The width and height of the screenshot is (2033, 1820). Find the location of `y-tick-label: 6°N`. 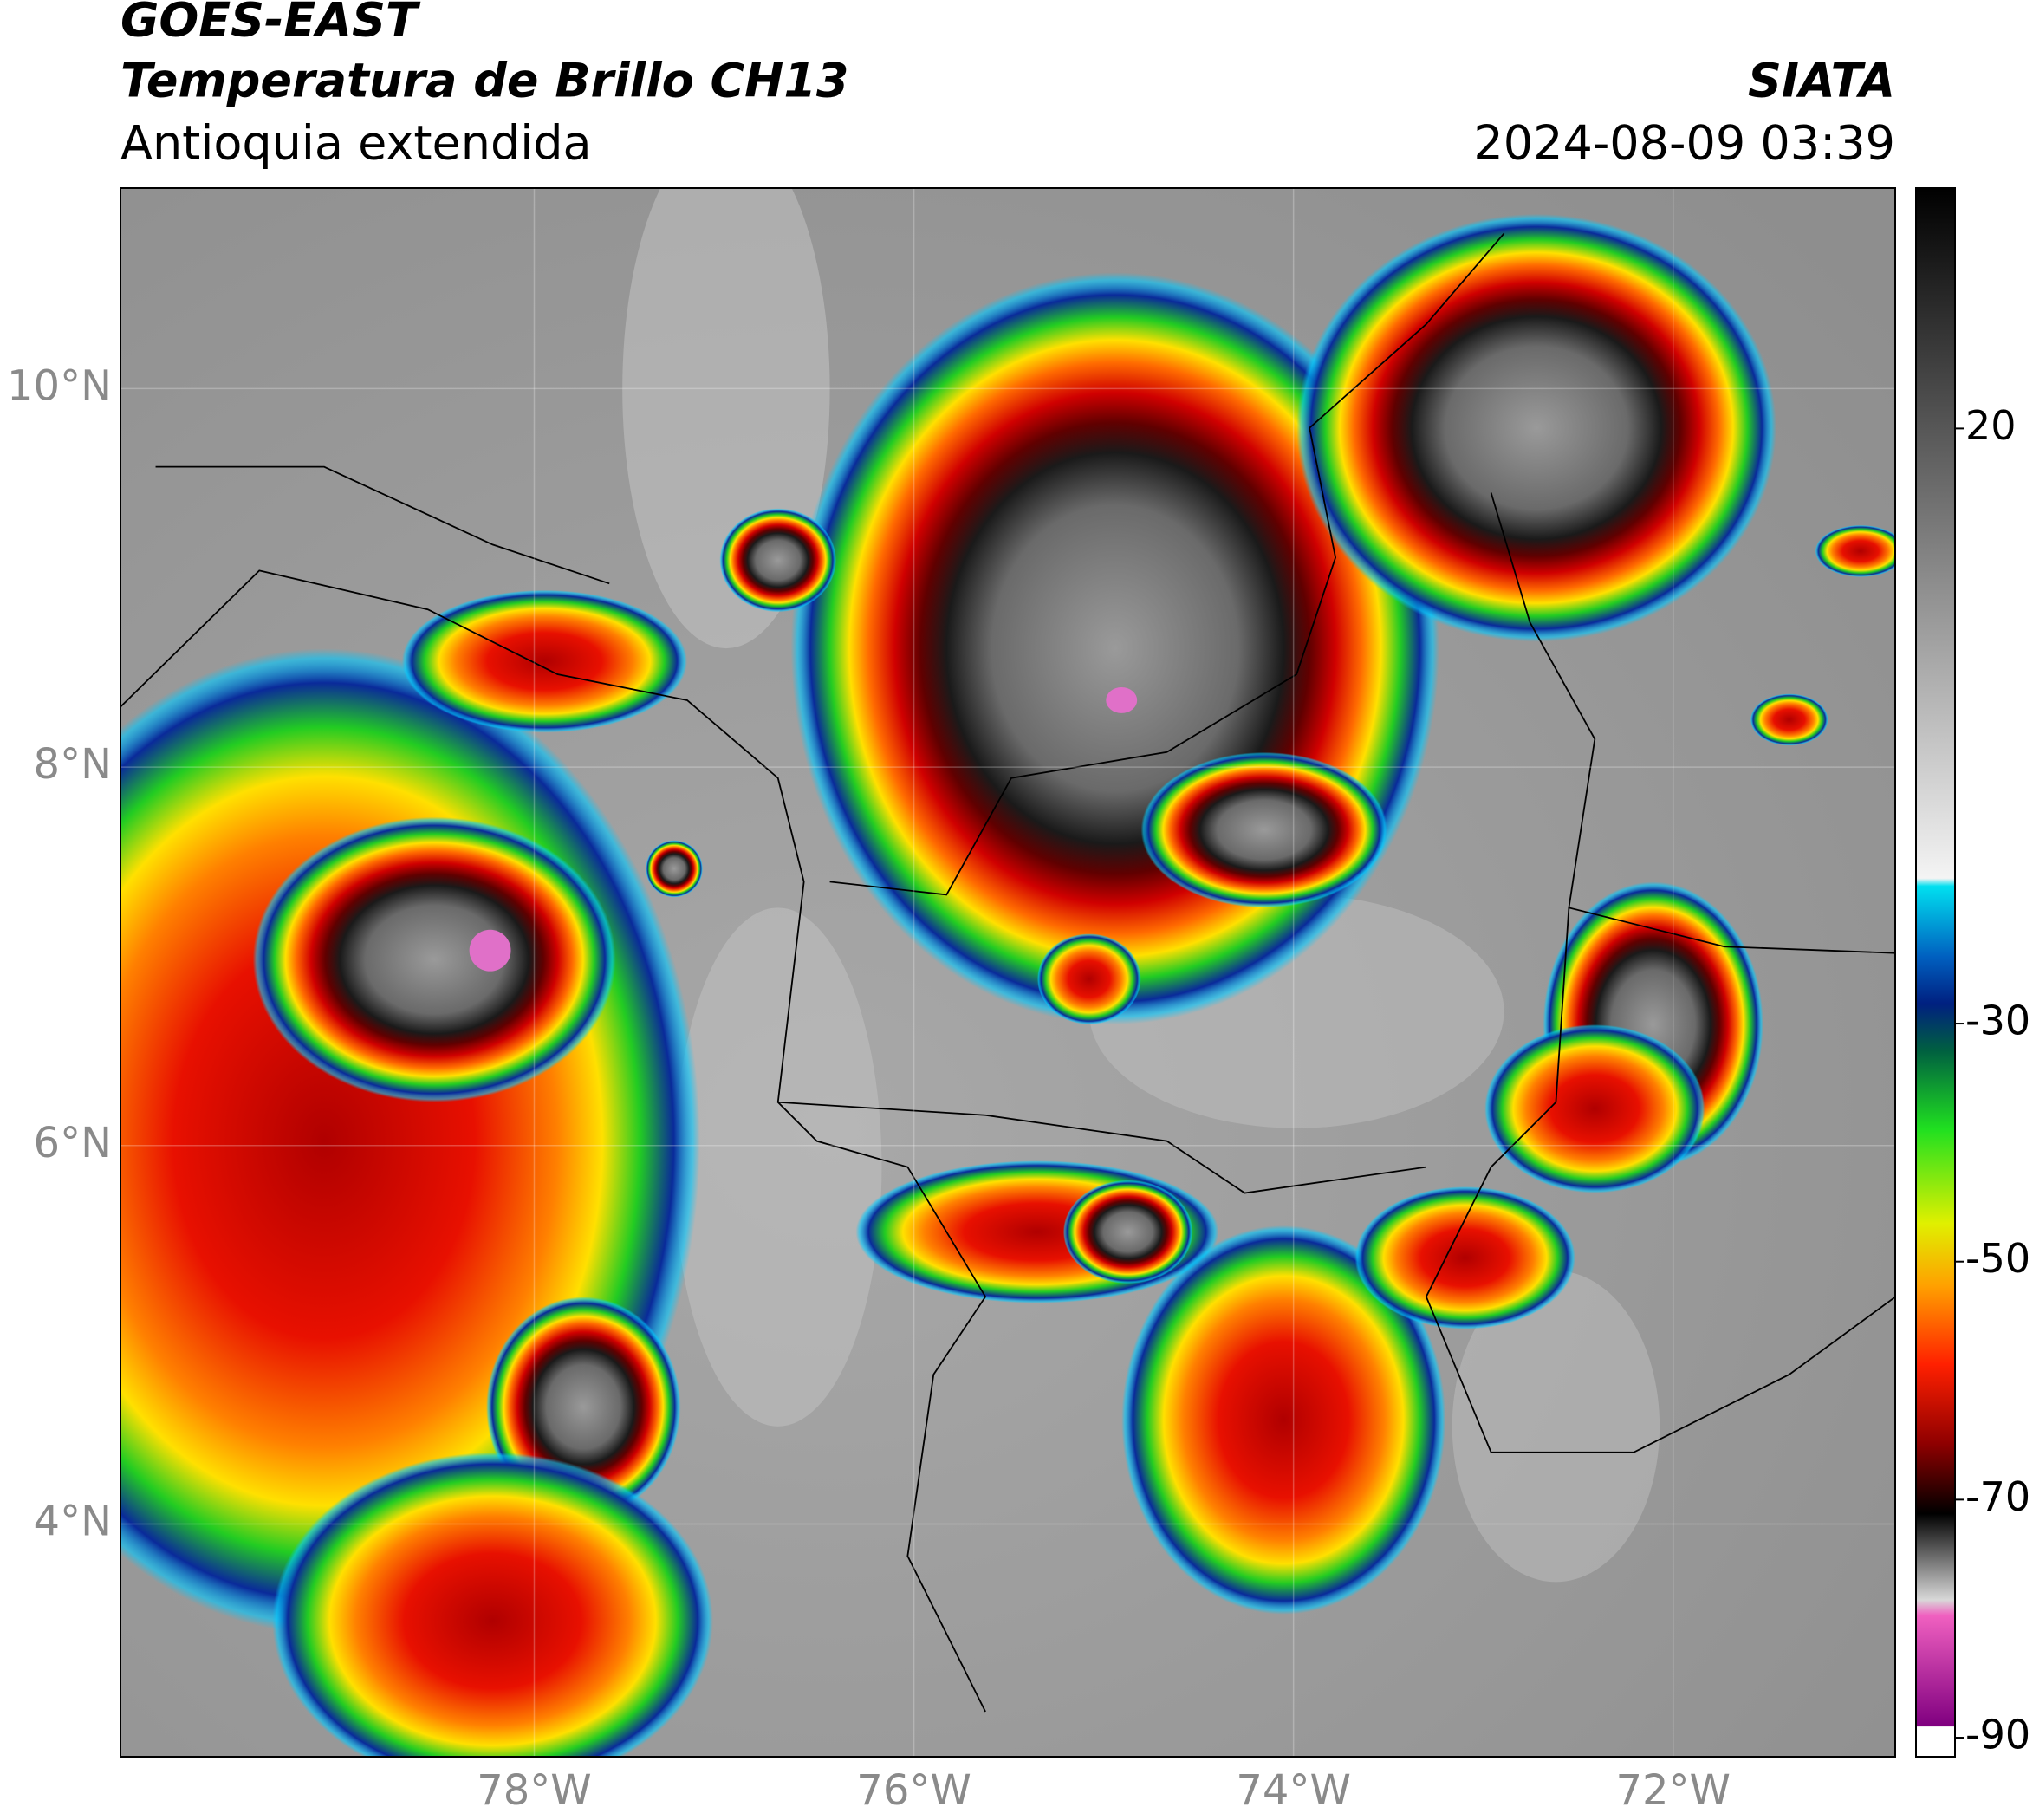

y-tick-label: 6°N is located at coordinates (73, 1143).